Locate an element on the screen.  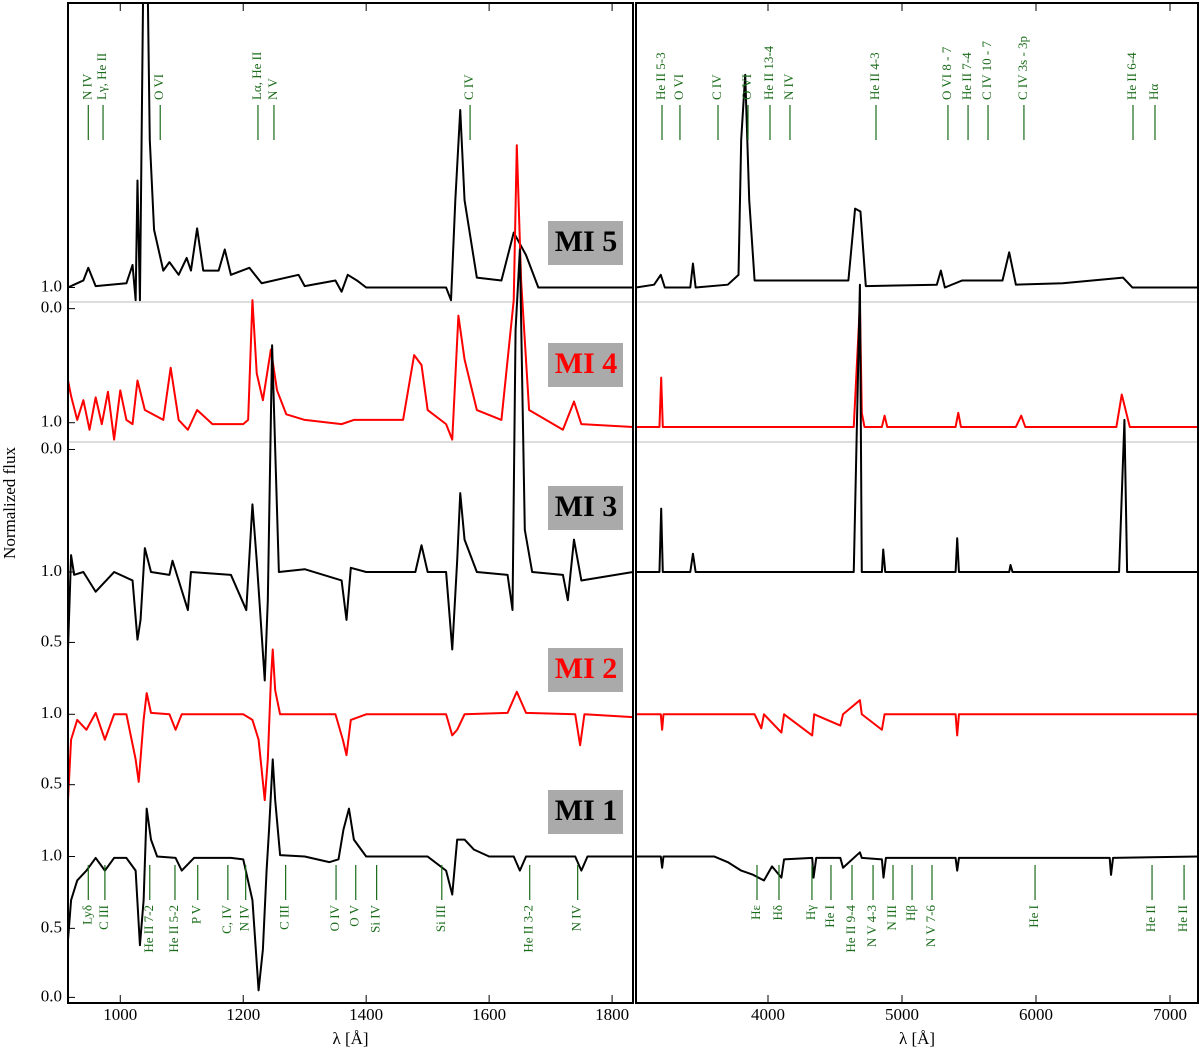
line-id-label: Lyδ is located at coordinates (86, 915).